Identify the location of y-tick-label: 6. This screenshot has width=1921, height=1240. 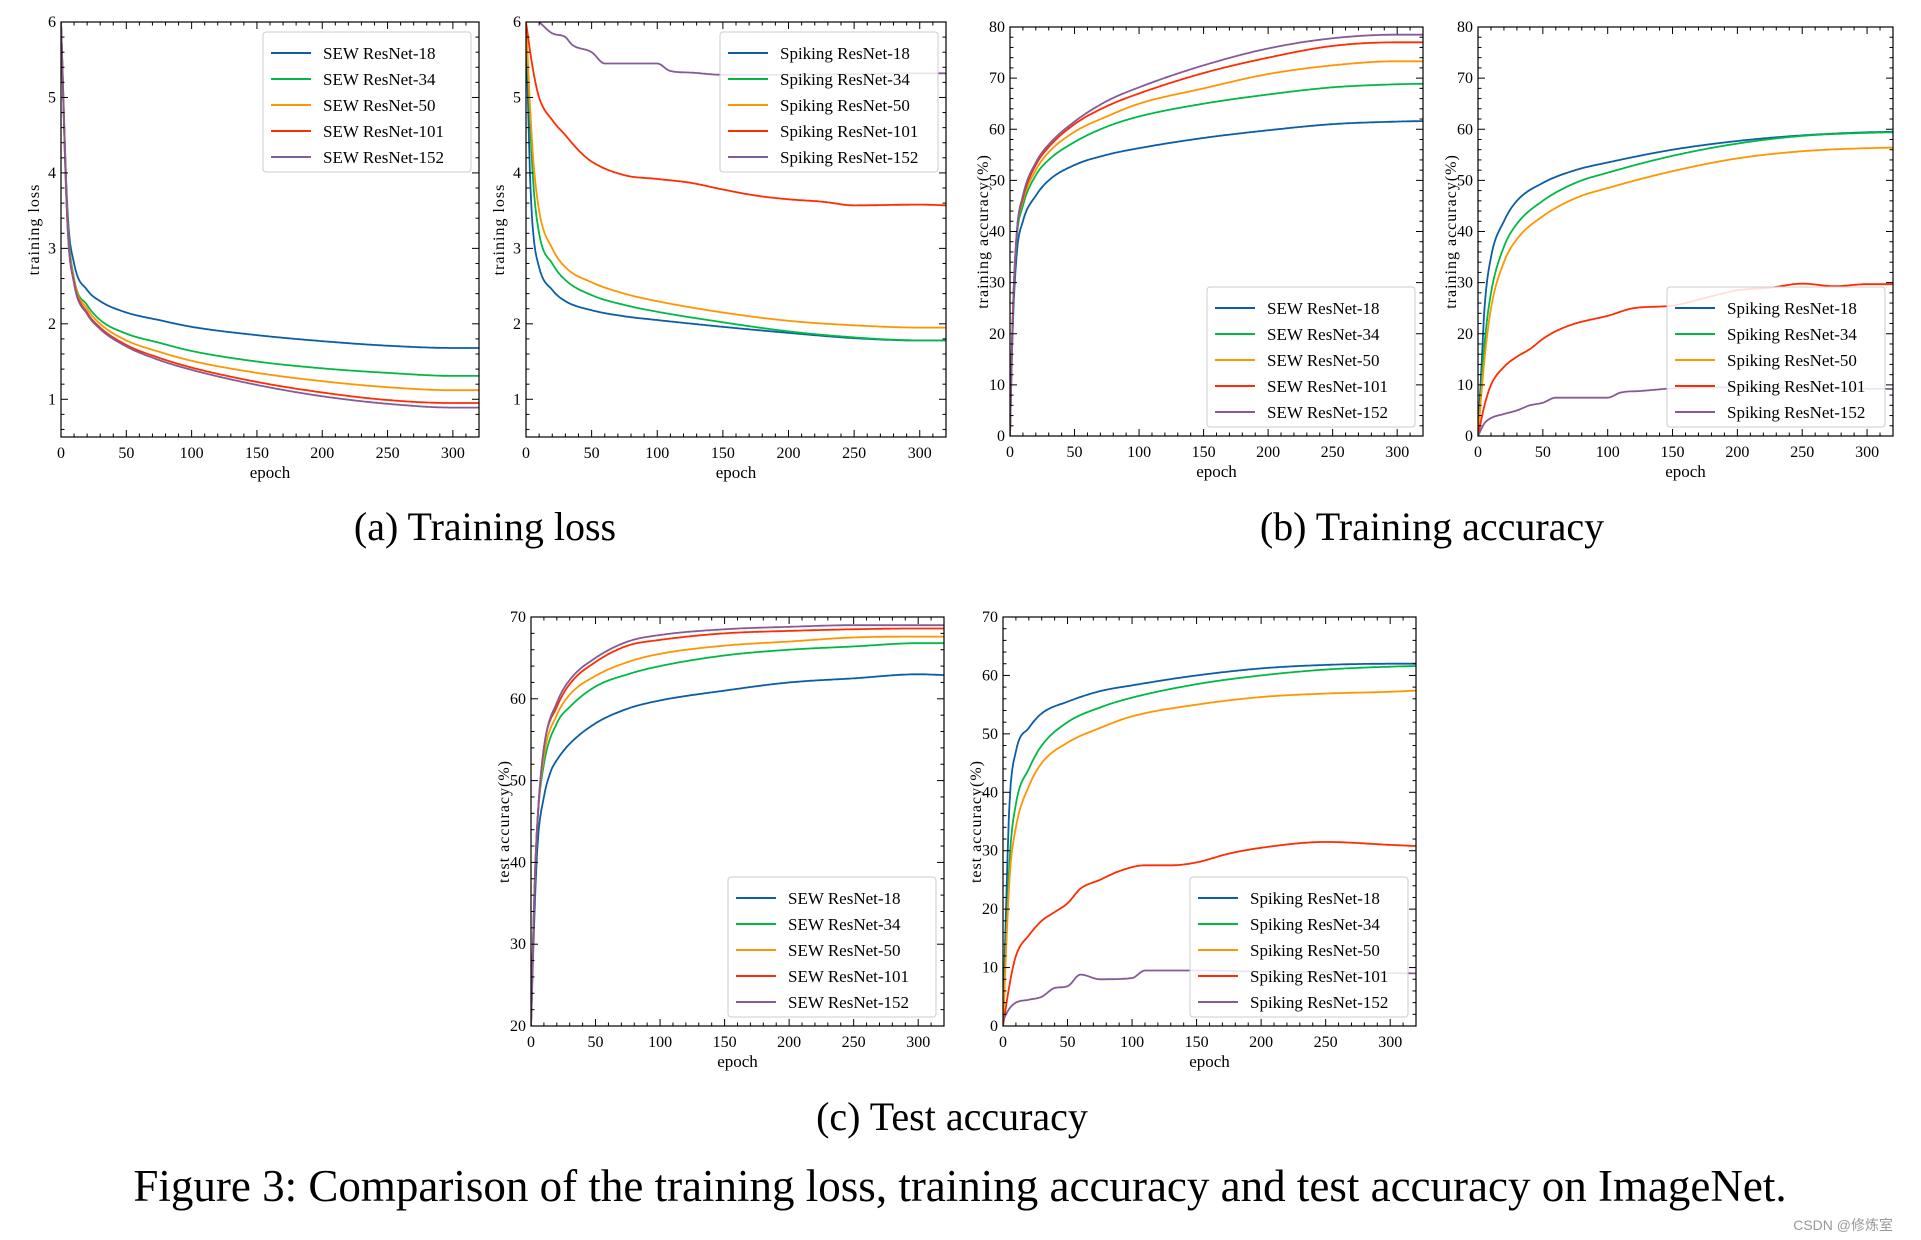
(517, 22).